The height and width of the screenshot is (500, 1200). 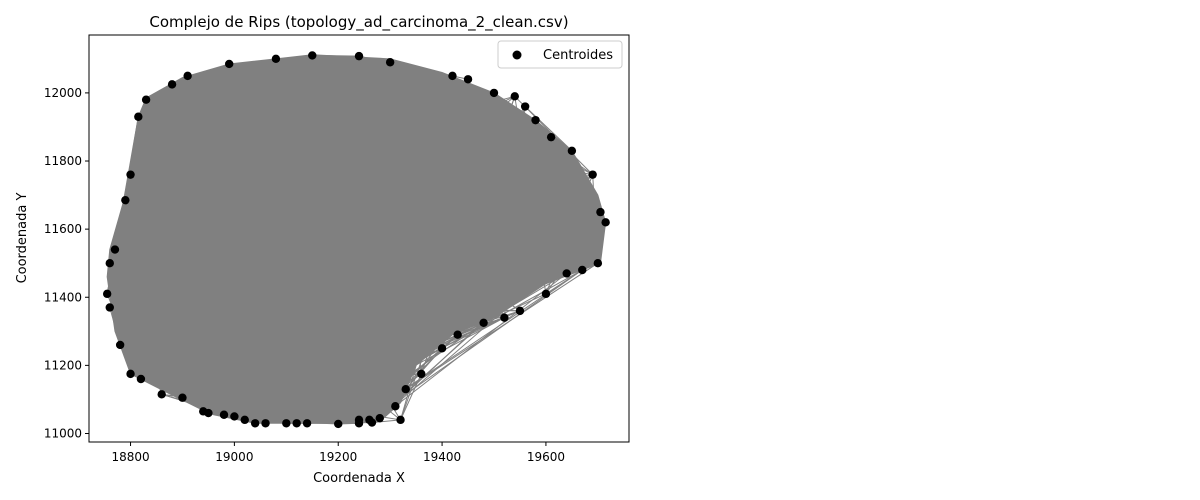 What do you see at coordinates (578, 55) in the screenshot?
I see `legend-label-centroides: Centroides` at bounding box center [578, 55].